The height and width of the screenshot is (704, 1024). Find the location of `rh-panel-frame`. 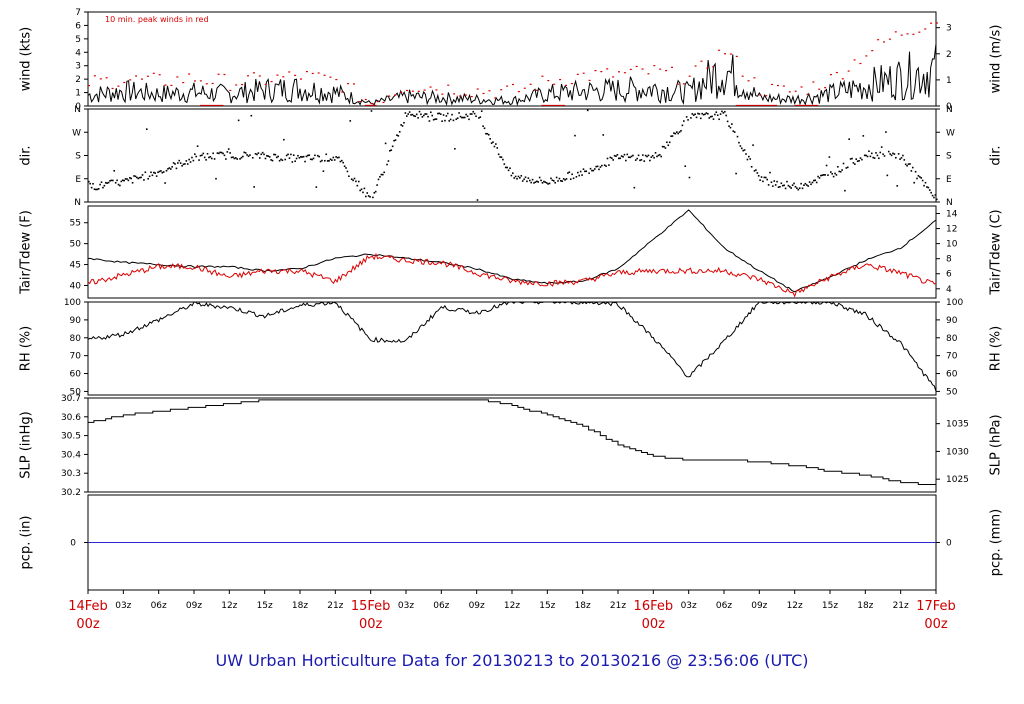

rh-panel-frame is located at coordinates (512, 348).